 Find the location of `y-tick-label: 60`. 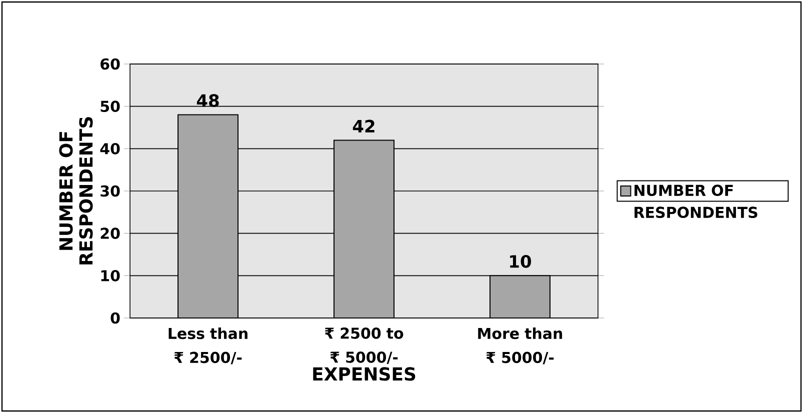

y-tick-label: 60 is located at coordinates (110, 64).